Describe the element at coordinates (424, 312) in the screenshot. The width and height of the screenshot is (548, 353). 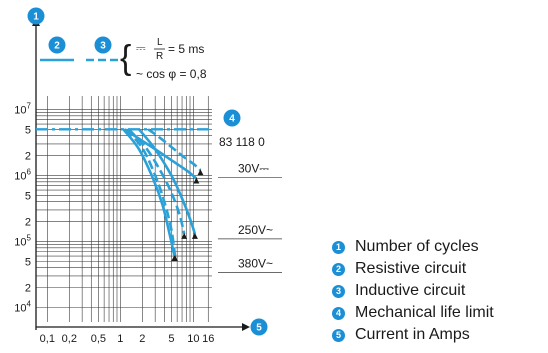
I see `legend-text: Mechanical life limit` at that location.